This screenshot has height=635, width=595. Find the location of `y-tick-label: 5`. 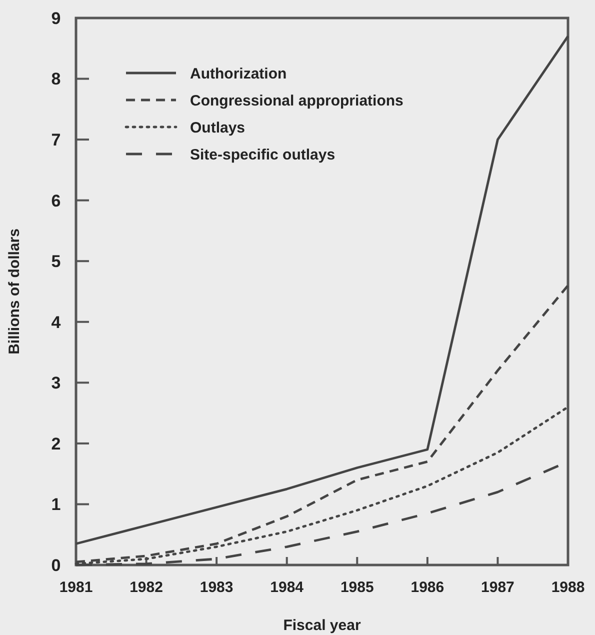

y-tick-label: 5 is located at coordinates (56, 262).